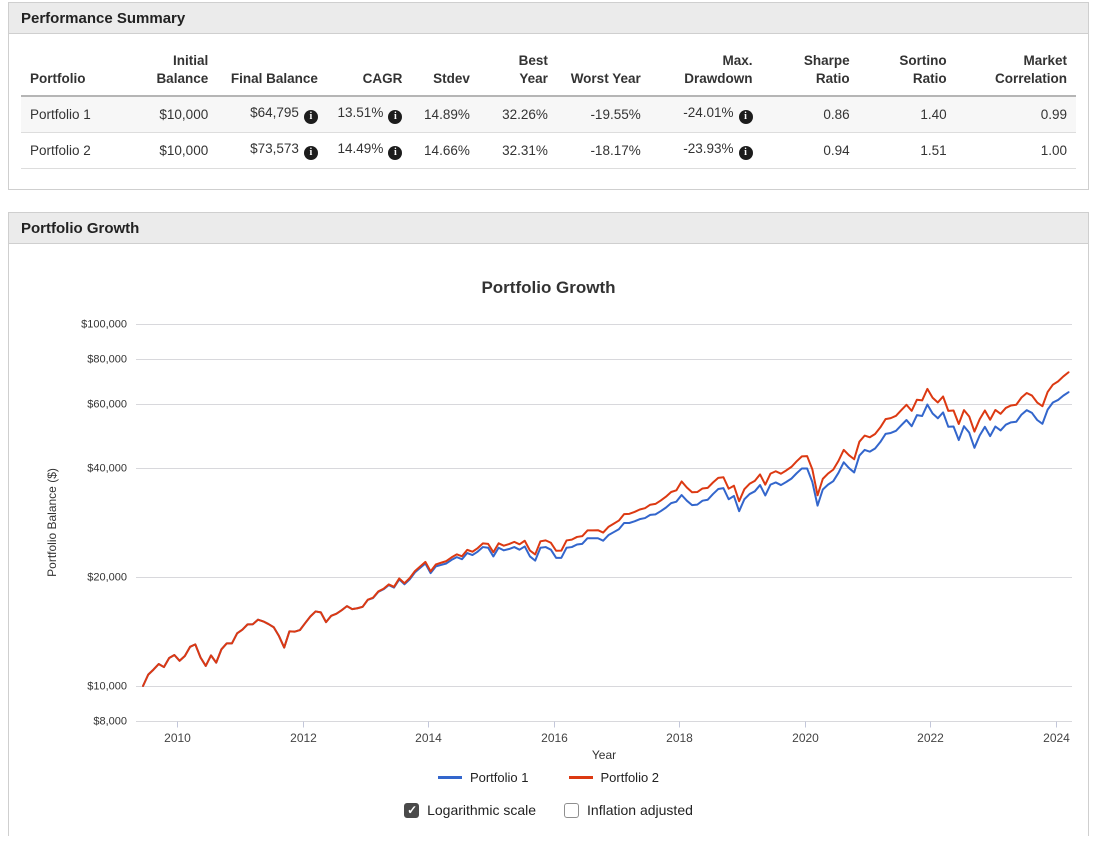 The image size is (1097, 863). What do you see at coordinates (548, 229) in the screenshot?
I see `panel-title: Portfolio Growth` at bounding box center [548, 229].